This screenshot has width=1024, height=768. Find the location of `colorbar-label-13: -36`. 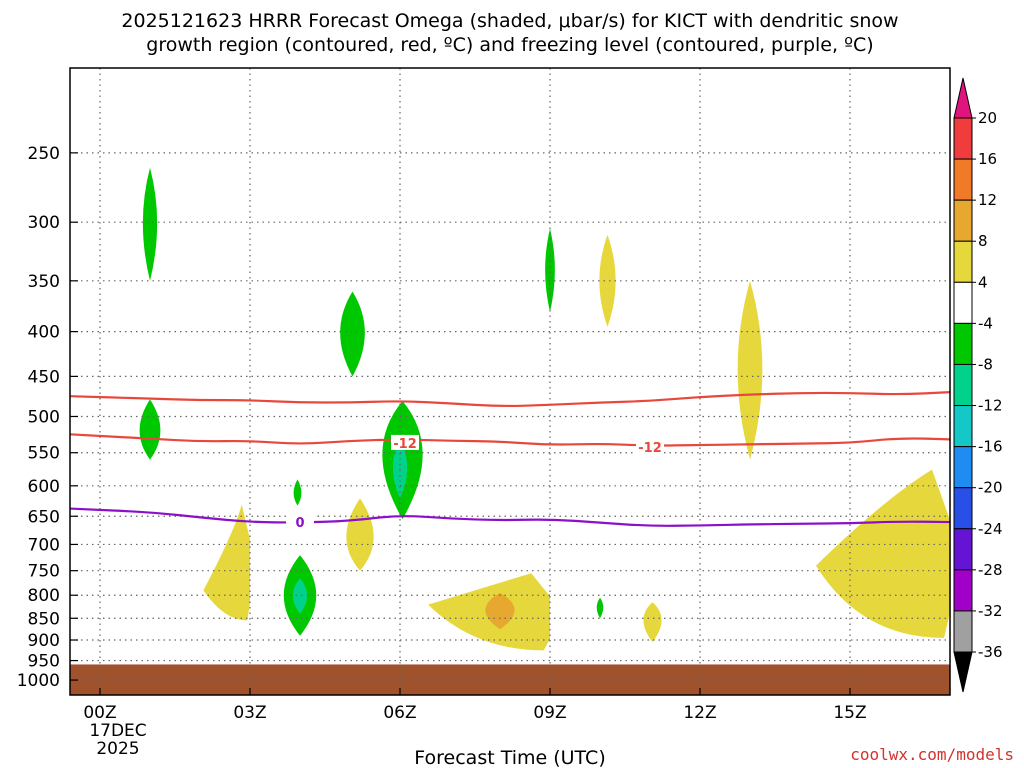

colorbar-label-13: -36 is located at coordinates (990, 652).